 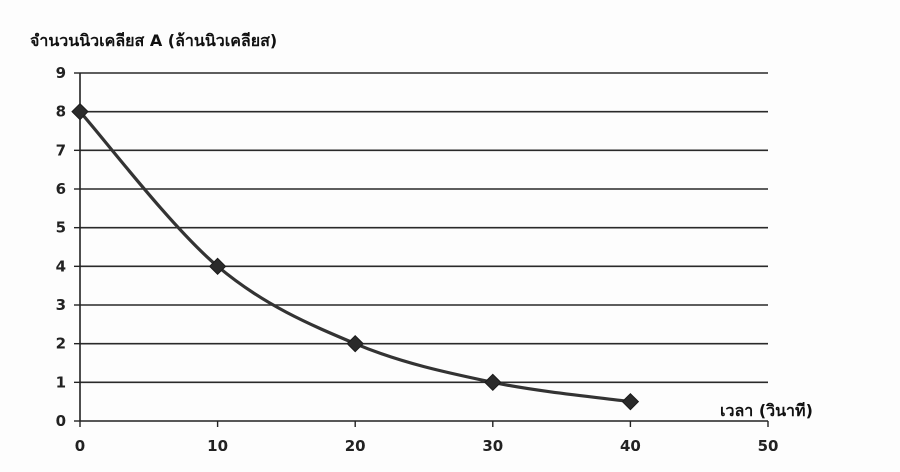 I want to click on y-tick-label-6: 6, so click(x=61, y=189).